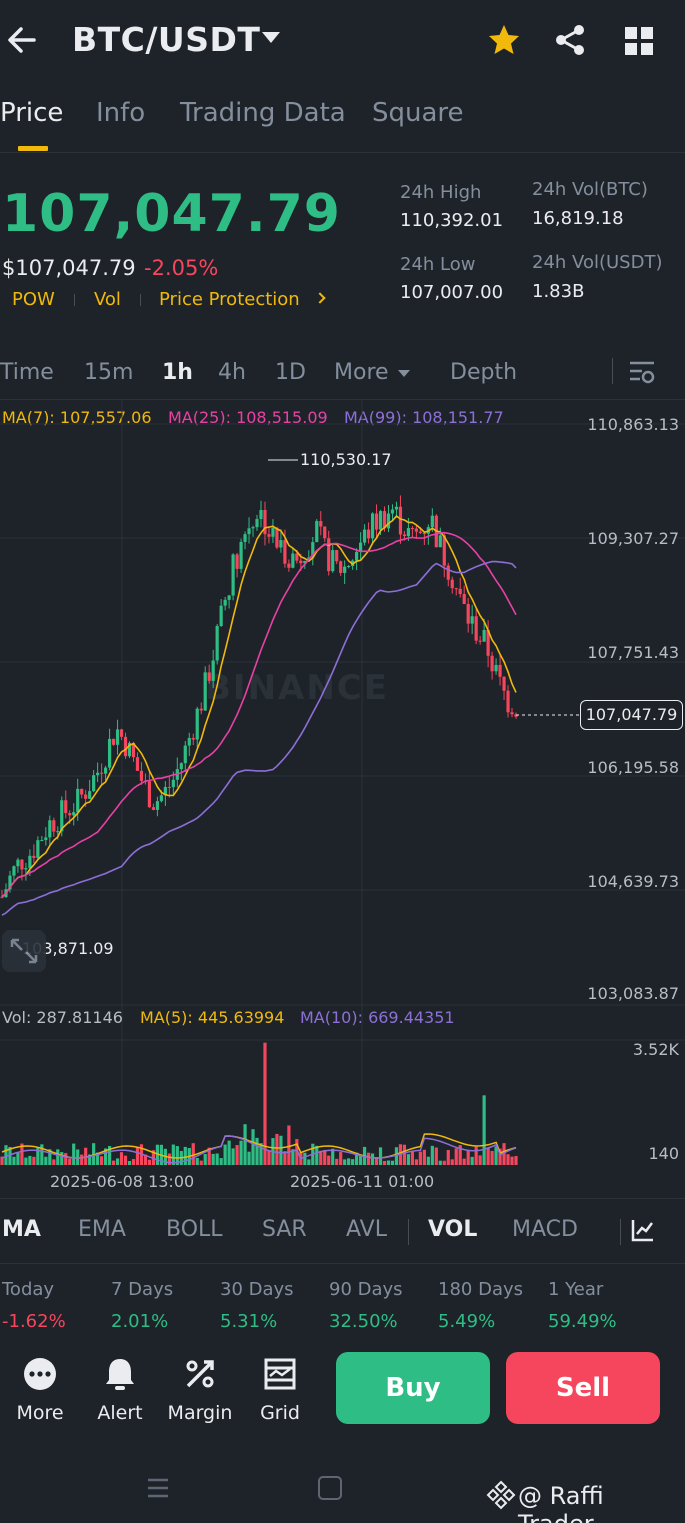 The width and height of the screenshot is (685, 1523). I want to click on perf-label-today: Today, so click(28, 1289).